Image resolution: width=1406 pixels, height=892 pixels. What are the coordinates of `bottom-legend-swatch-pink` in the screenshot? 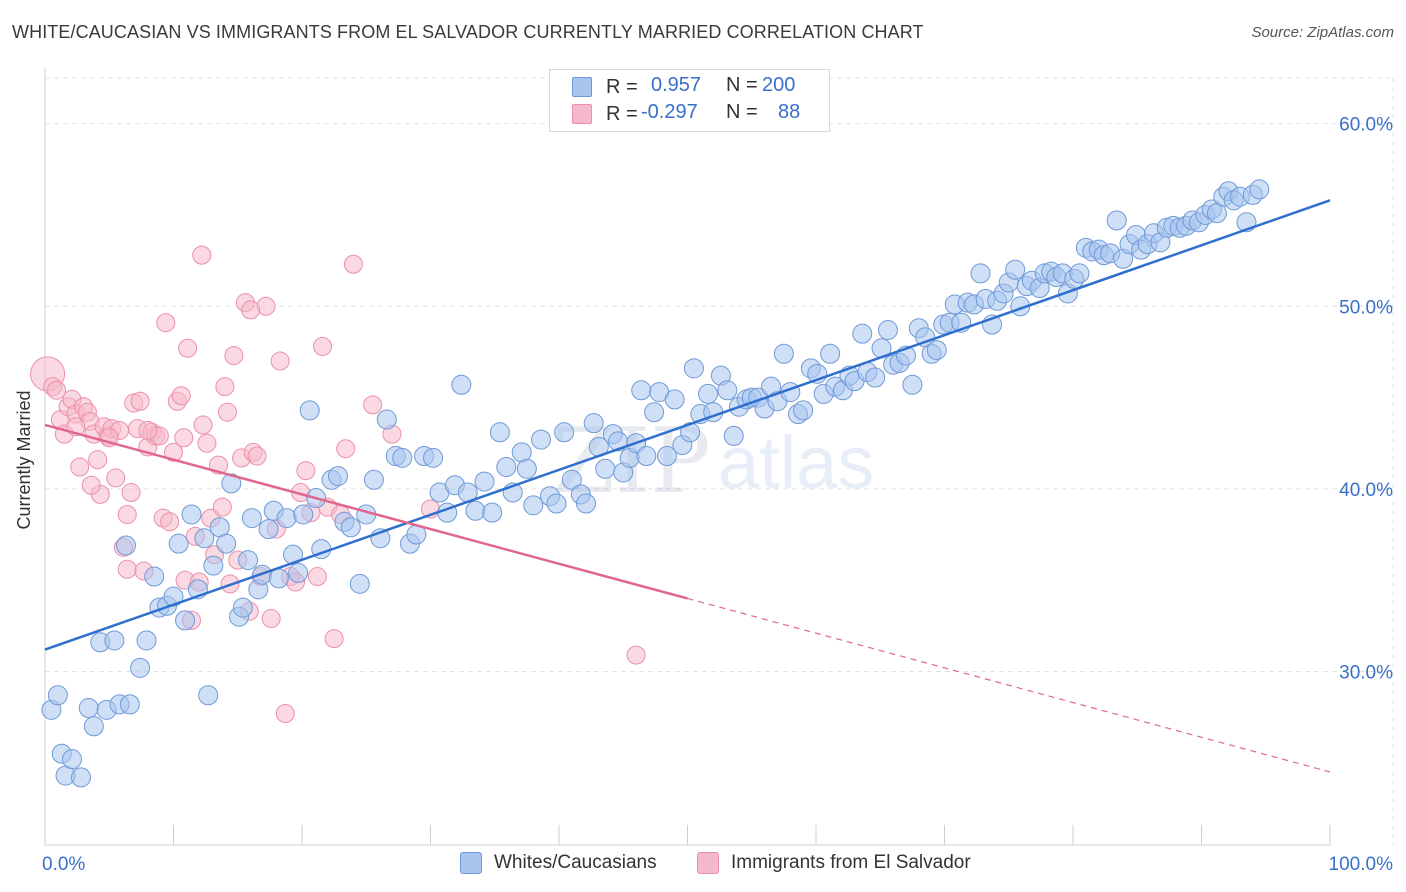 It's located at (708, 863).